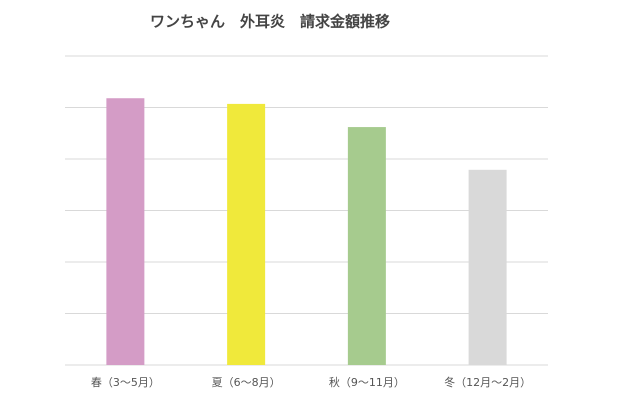 Image resolution: width=620 pixels, height=404 pixels. I want to click on x-tick-label: 春（3〜5月）, so click(125, 382).